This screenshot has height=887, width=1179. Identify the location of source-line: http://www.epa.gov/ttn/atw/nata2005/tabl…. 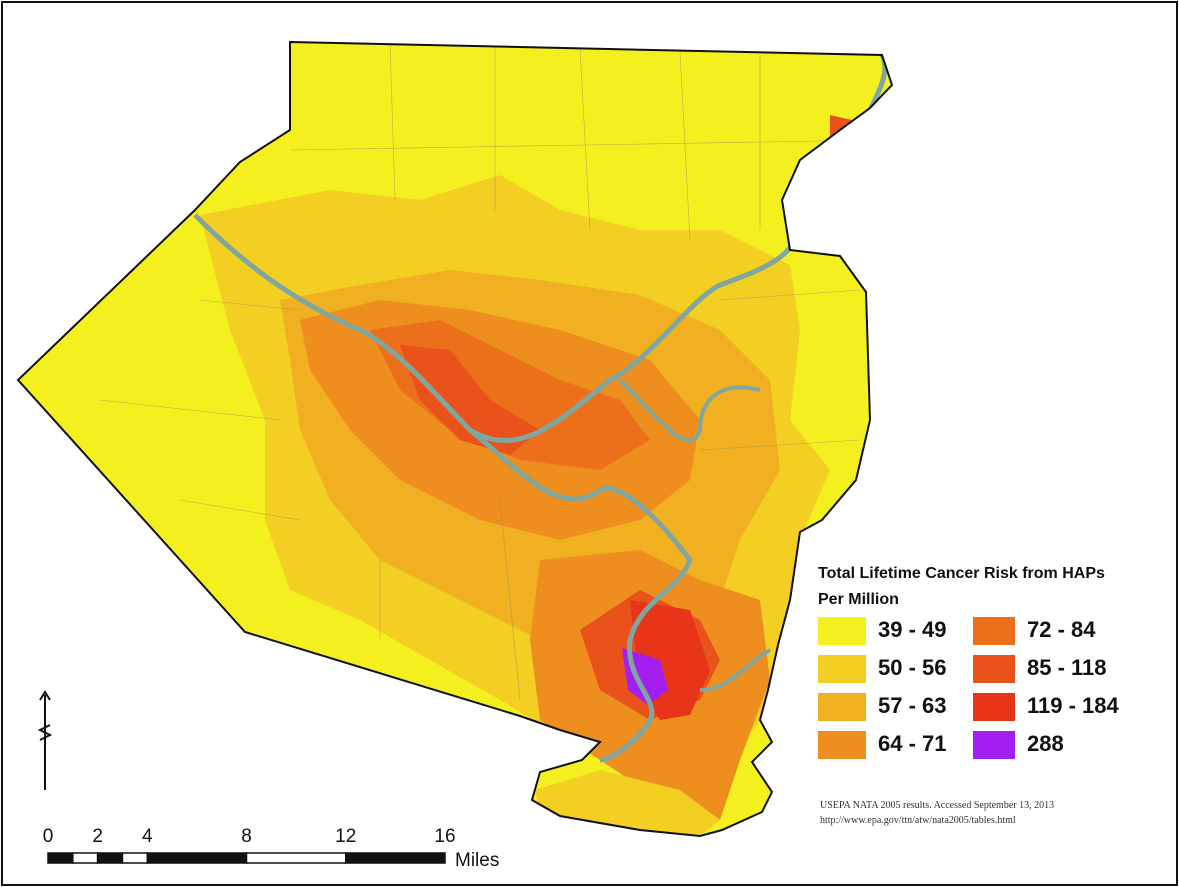
(918, 820).